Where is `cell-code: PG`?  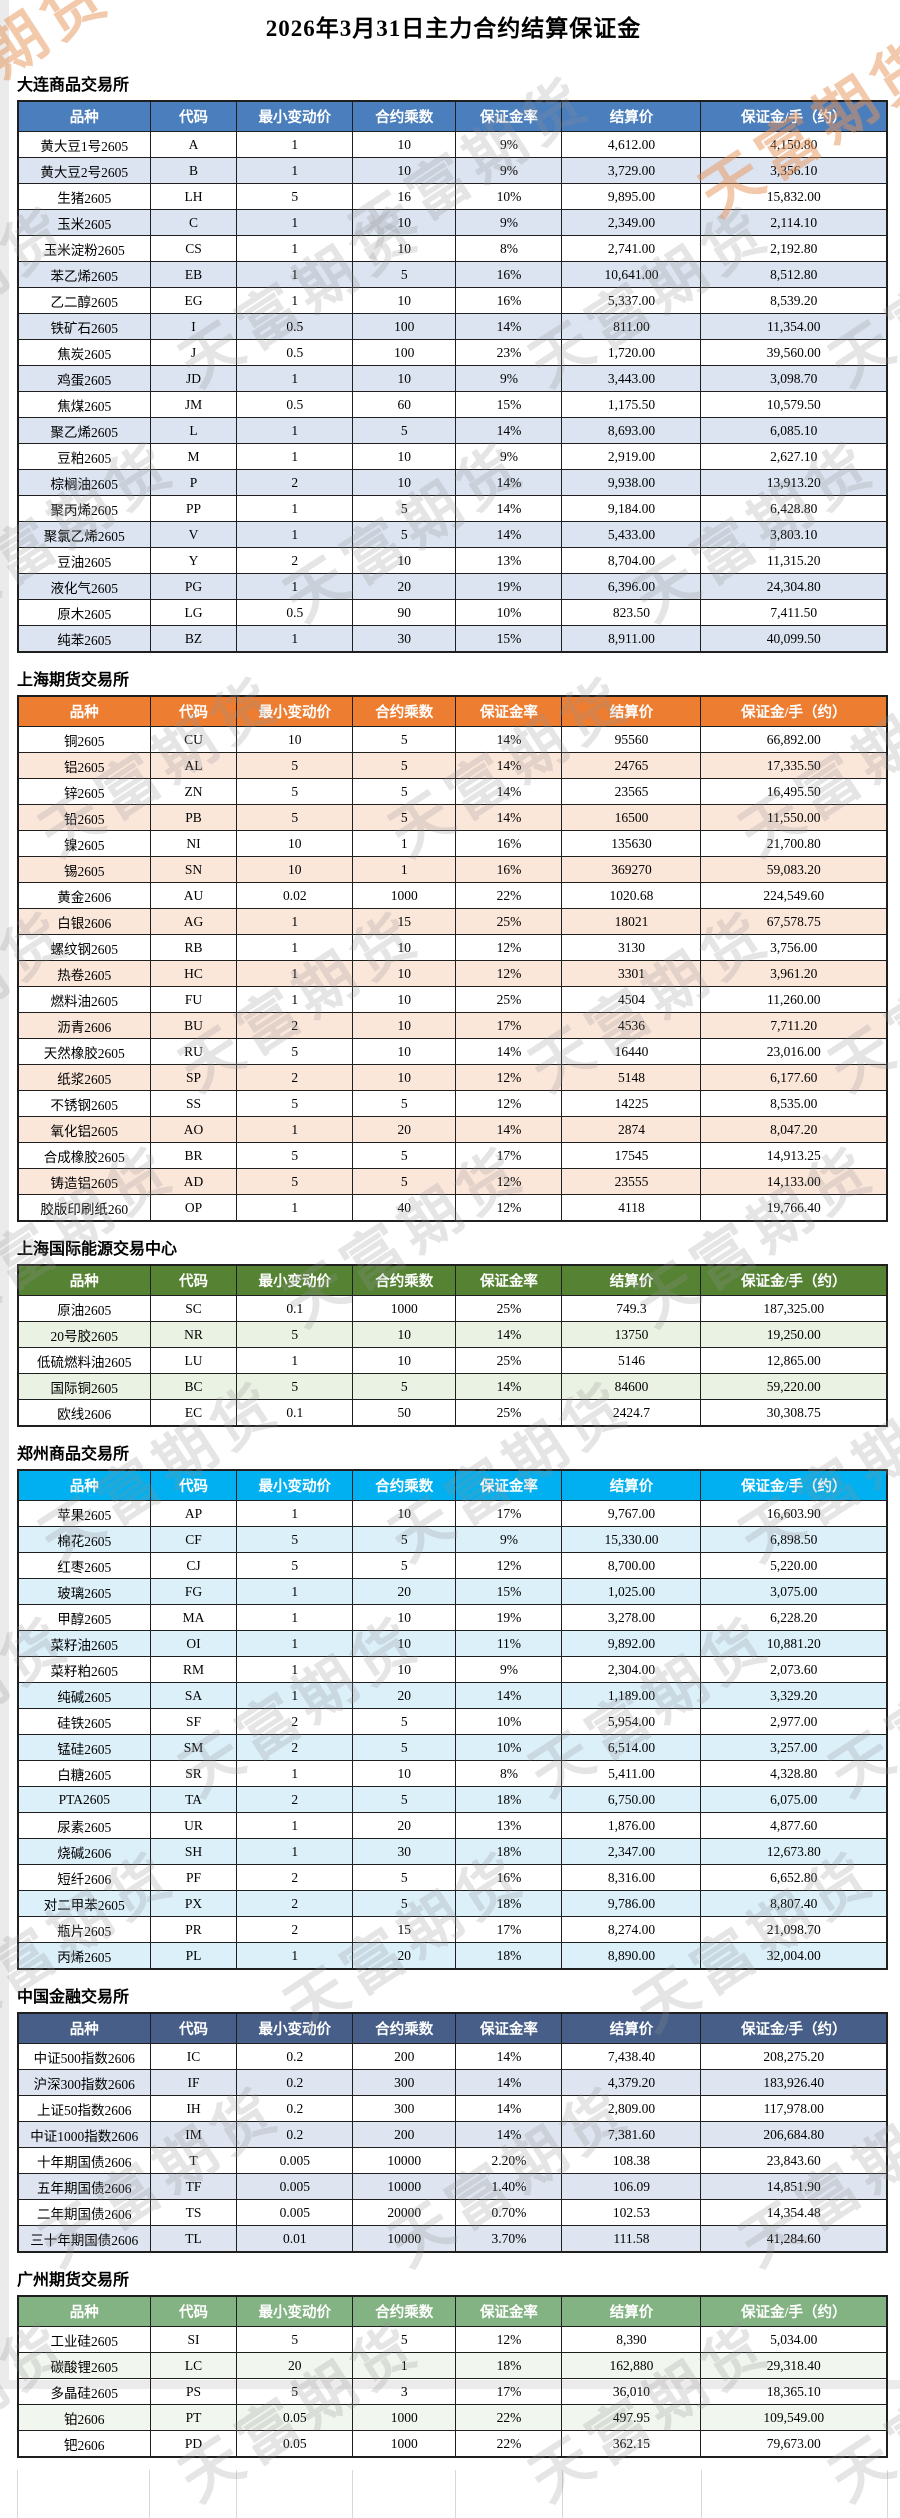 cell-code: PG is located at coordinates (193, 586).